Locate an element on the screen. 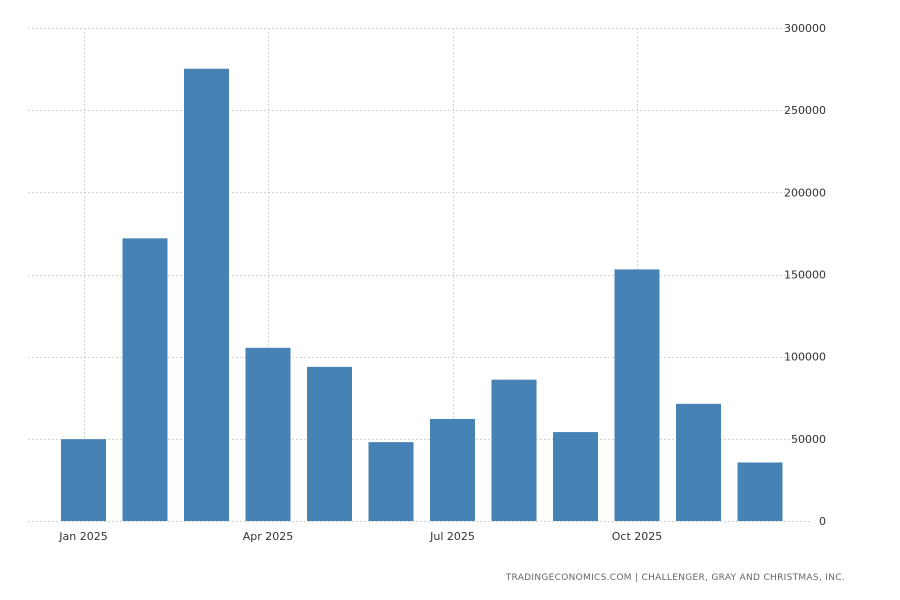 This screenshot has height=600, width=900. bar-dec-2025 is located at coordinates (760, 491).